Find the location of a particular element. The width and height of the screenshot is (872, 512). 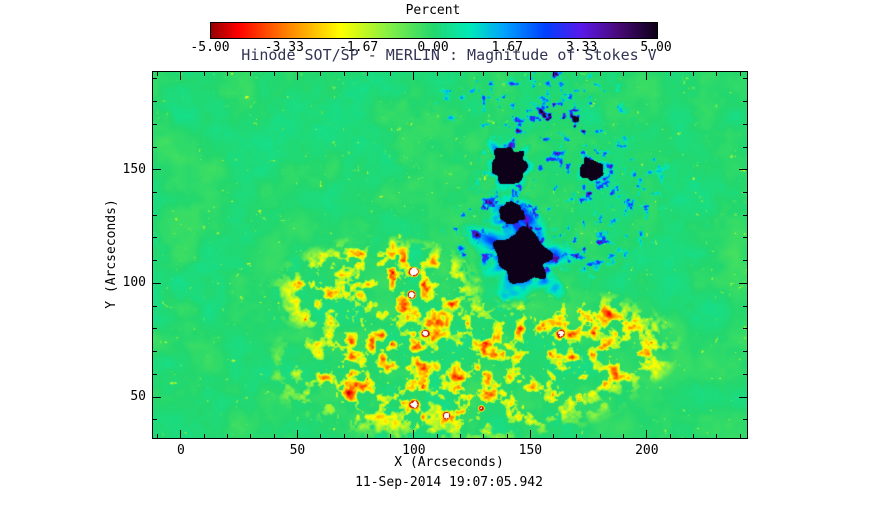

x-tick-label: 50 is located at coordinates (297, 450).